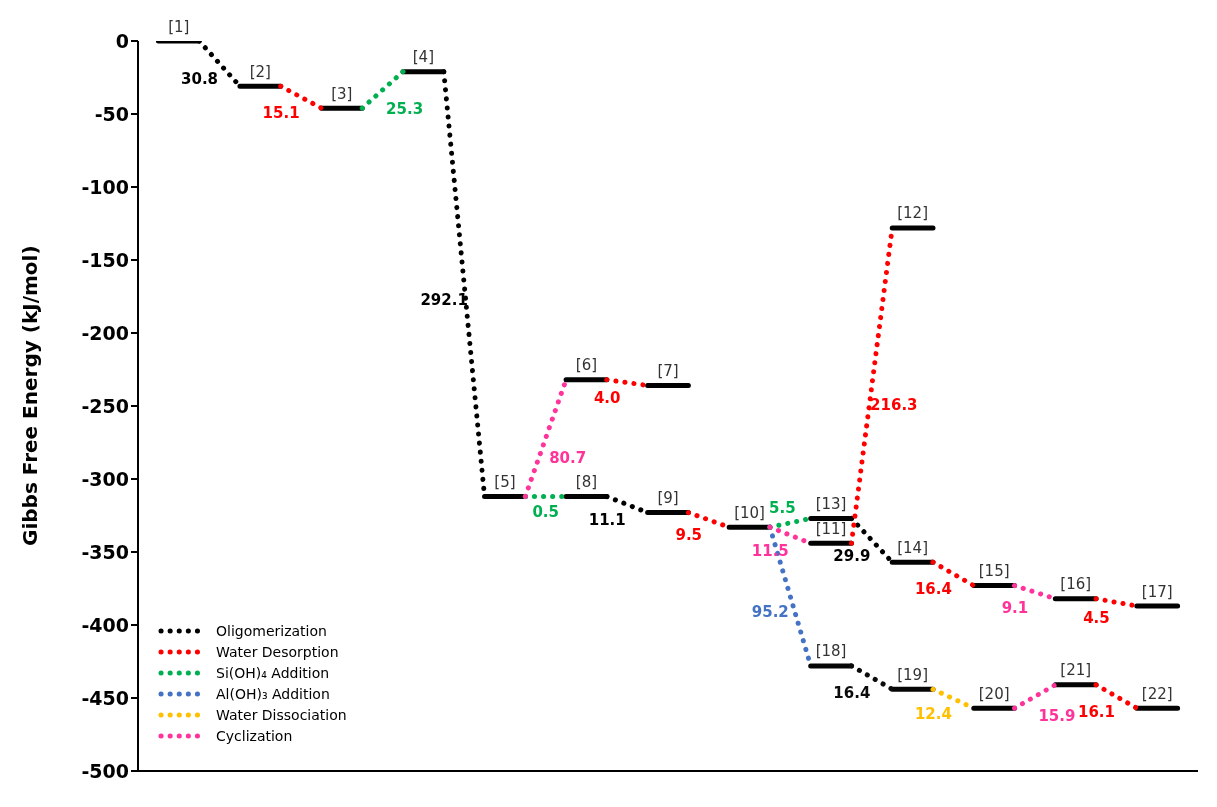 The width and height of the screenshot is (1217, 807). Describe the element at coordinates (30, 395) in the screenshot. I see `y-axis-title: Gibbs Free Energy (kJ/mol)` at that location.